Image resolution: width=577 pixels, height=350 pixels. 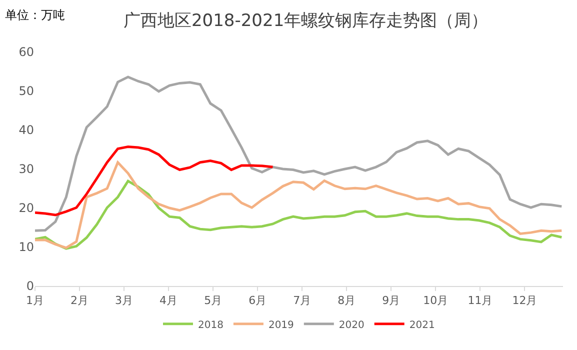 I want to click on y-tick-label: 30, so click(x=26, y=169).